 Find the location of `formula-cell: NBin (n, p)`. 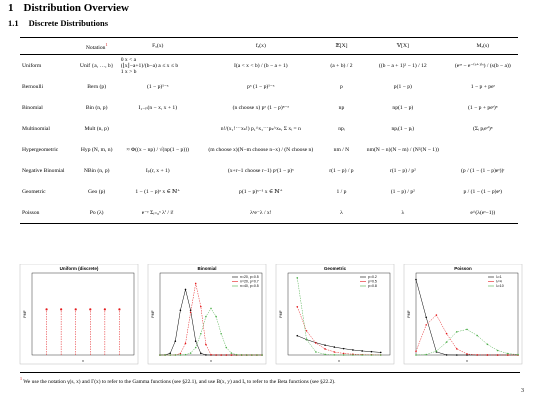

formula-cell: NBin (n, p) is located at coordinates (96, 170).